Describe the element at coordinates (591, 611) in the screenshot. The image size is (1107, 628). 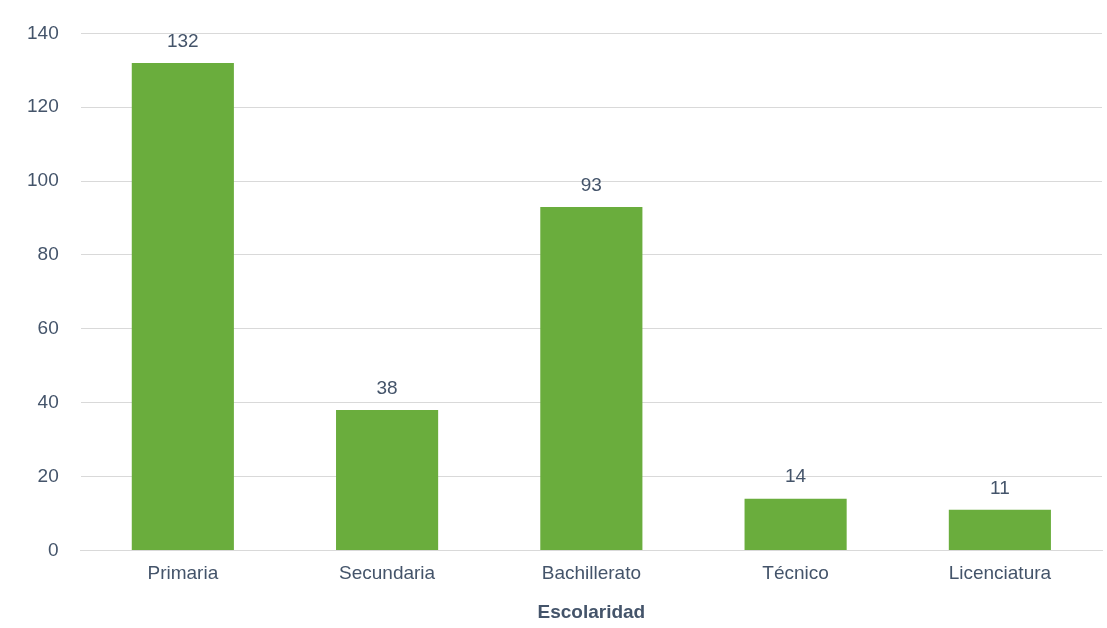
I see `x-axis-title: Escolaridad` at that location.